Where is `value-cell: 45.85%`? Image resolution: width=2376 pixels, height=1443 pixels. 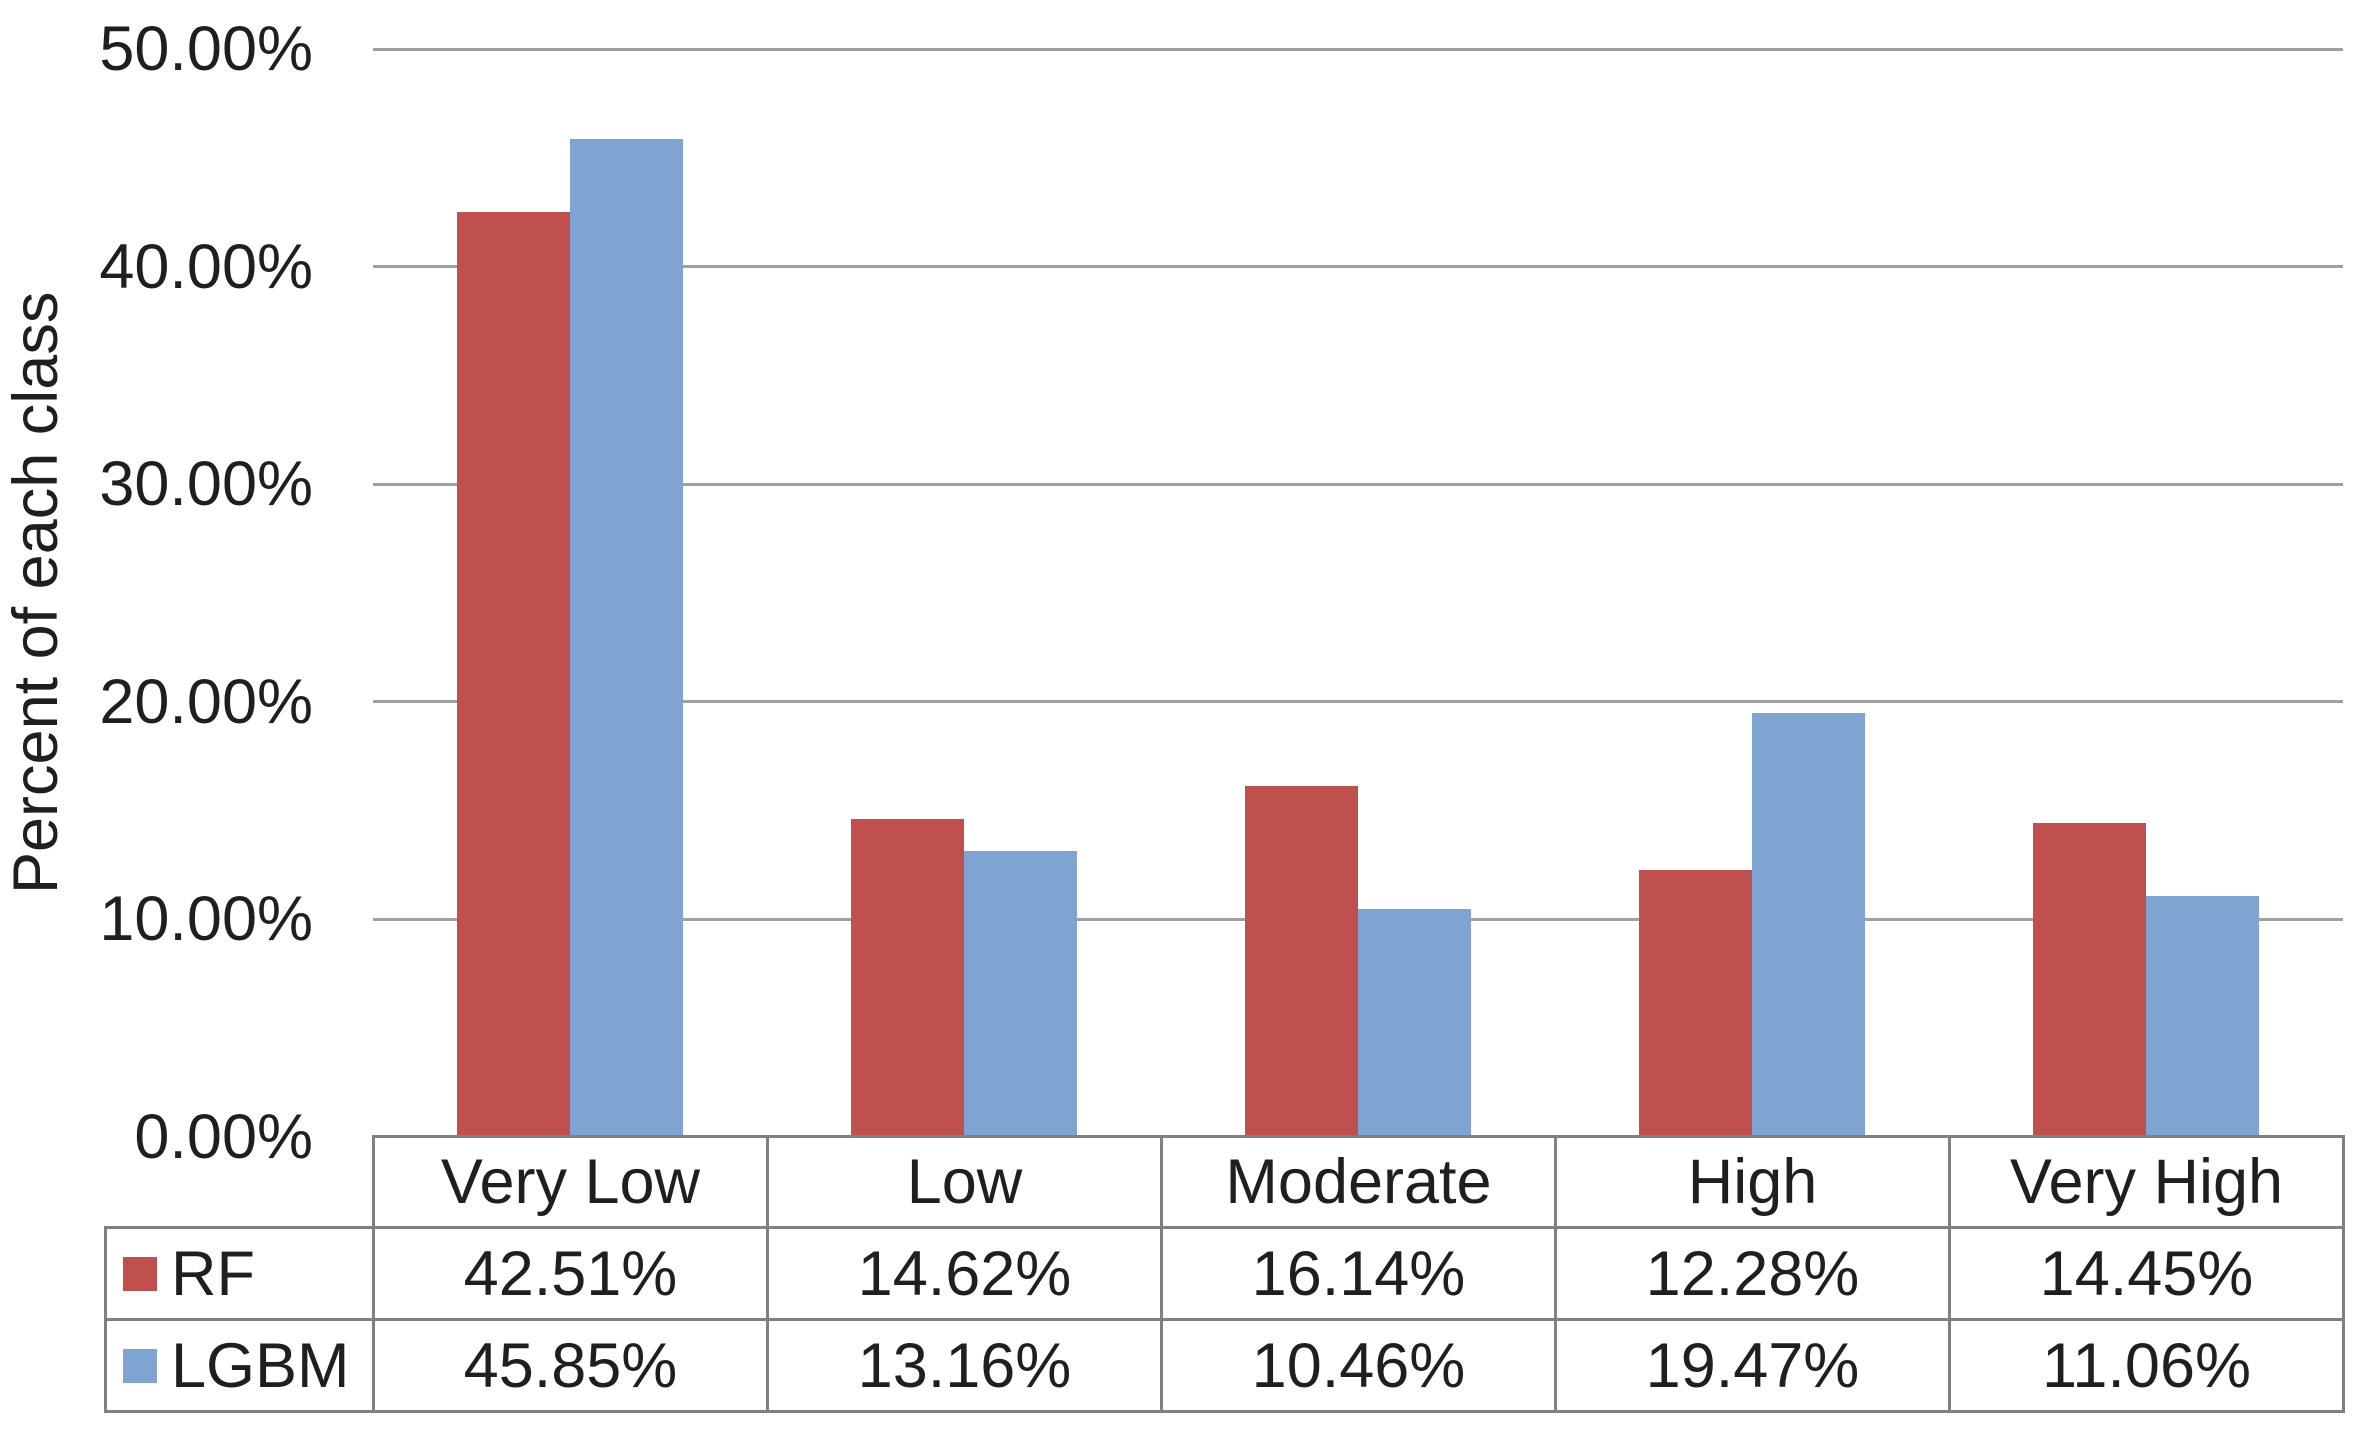 value-cell: 45.85% is located at coordinates (570, 1365).